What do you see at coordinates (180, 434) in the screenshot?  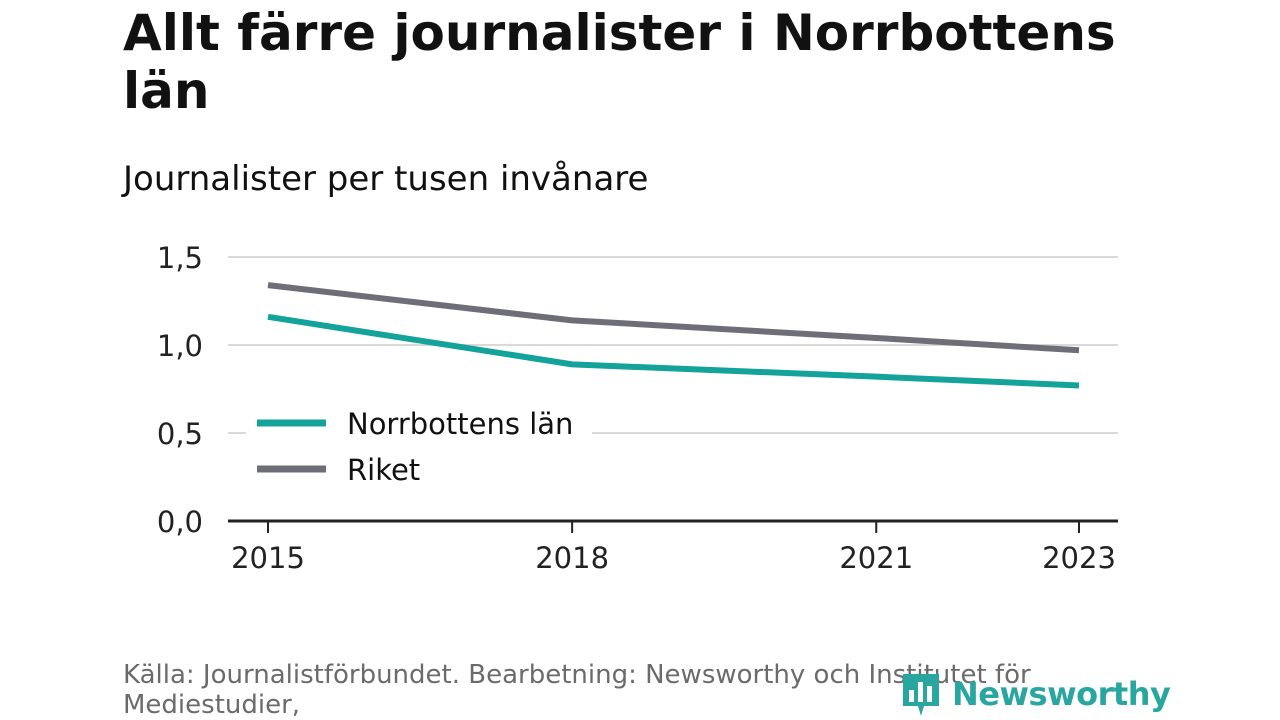 I see `y-tick-label: 0,5` at bounding box center [180, 434].